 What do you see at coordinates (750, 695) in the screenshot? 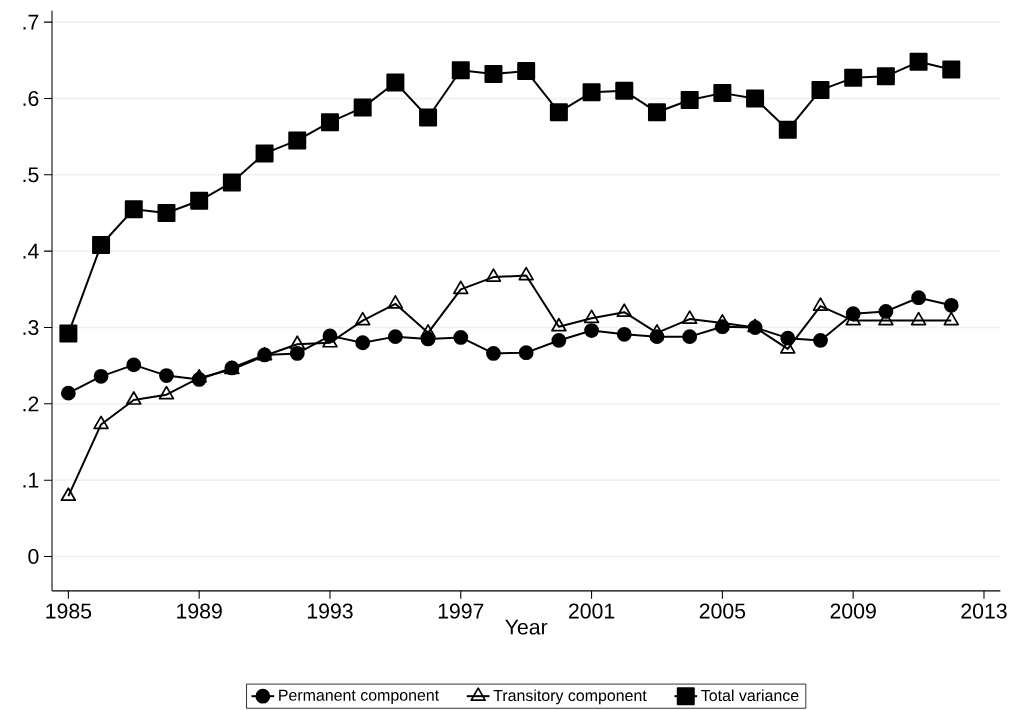
I see `legend-label: Total variance` at bounding box center [750, 695].